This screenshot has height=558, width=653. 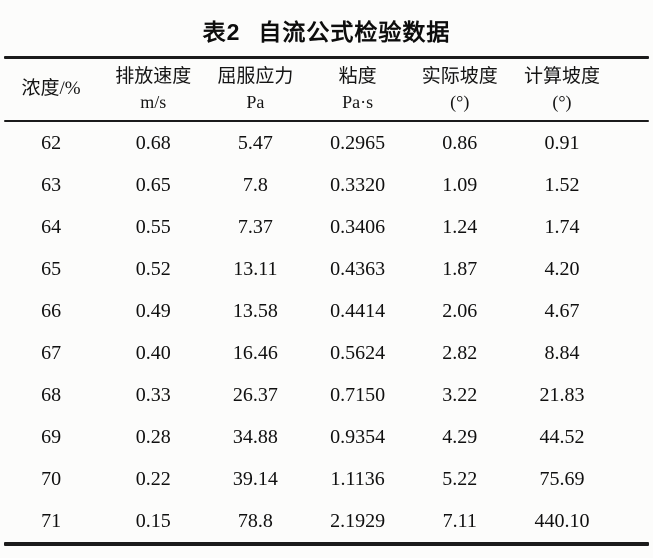 I want to click on header-cell-concentration: 浓度/%, so click(x=51, y=89).